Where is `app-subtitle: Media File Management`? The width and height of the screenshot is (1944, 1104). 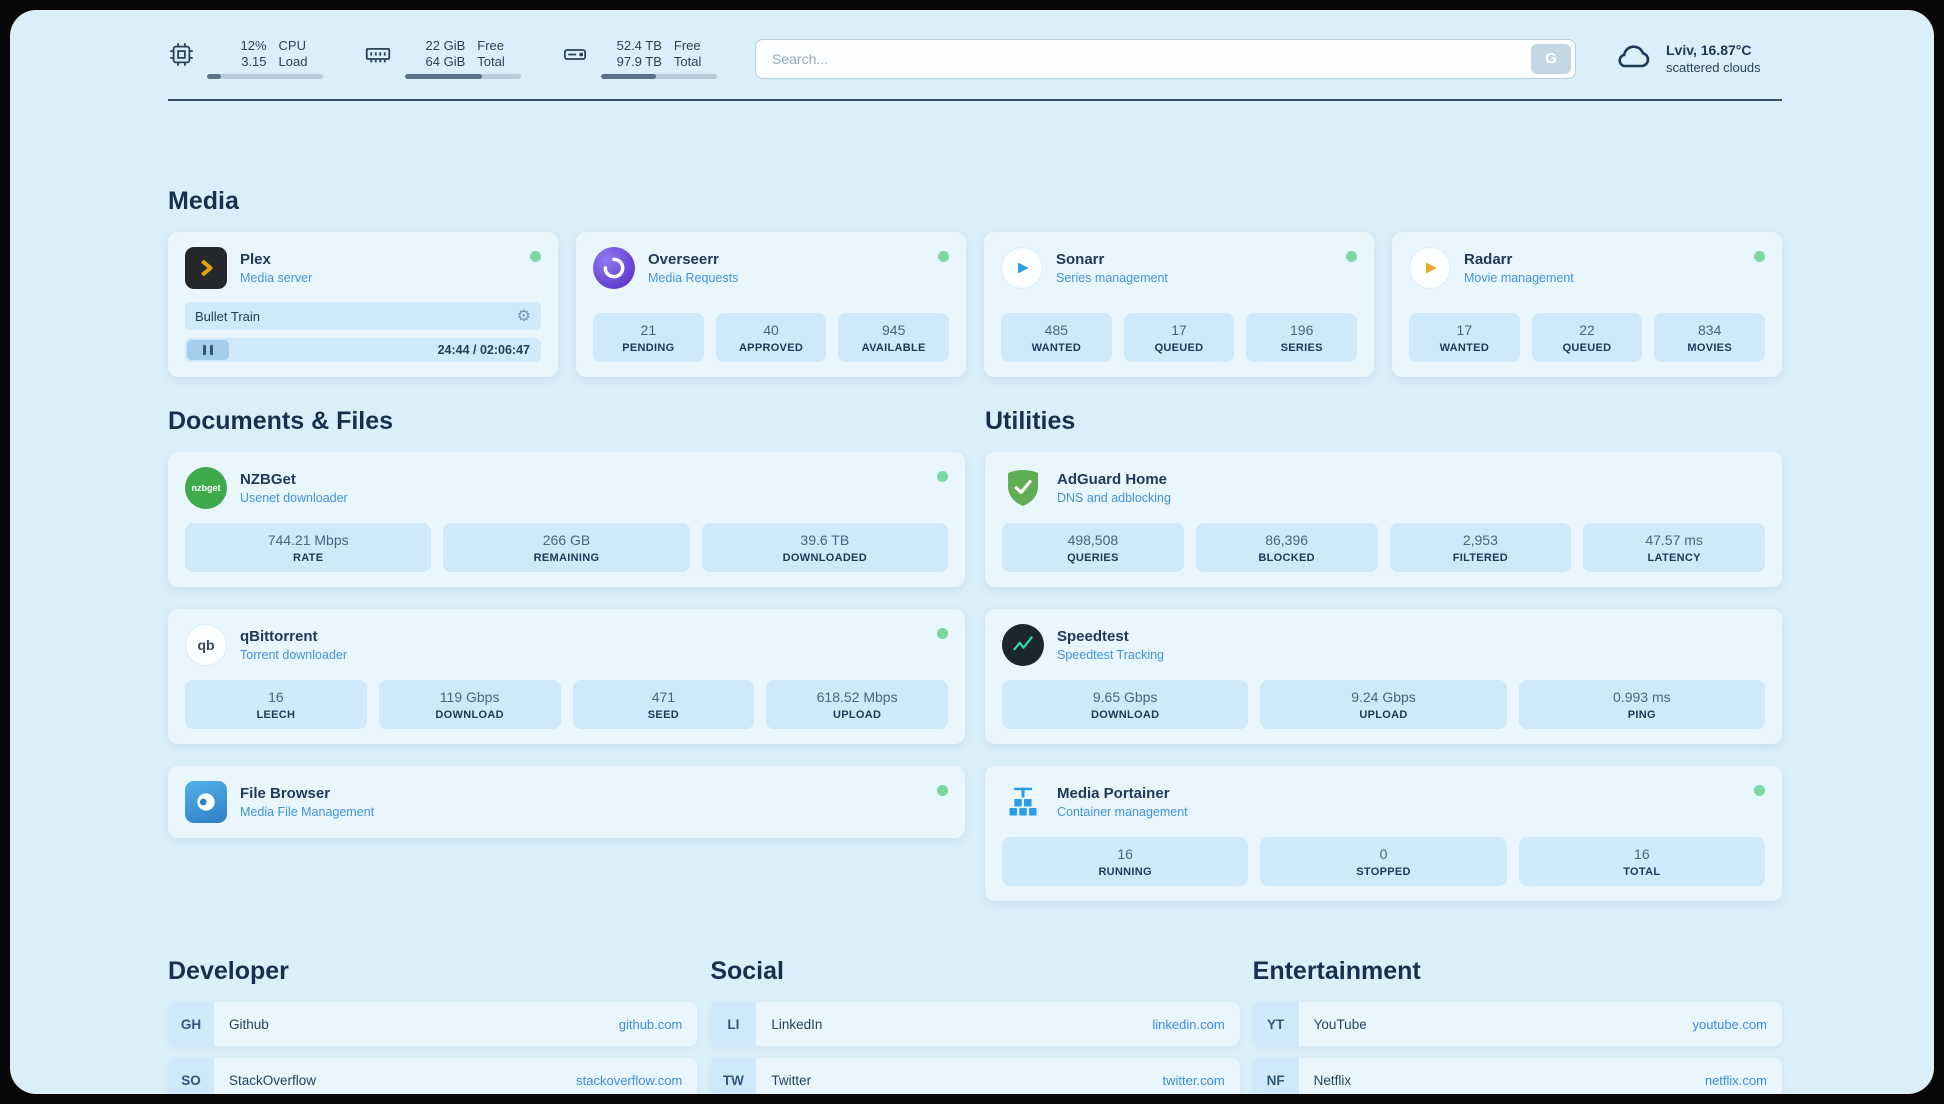
app-subtitle: Media File Management is located at coordinates (307, 812).